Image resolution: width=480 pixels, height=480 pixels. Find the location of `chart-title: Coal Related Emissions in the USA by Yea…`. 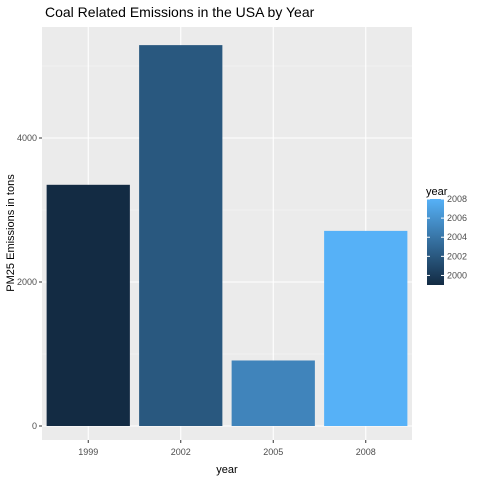

chart-title: Coal Related Emissions in the USA by Yea… is located at coordinates (180, 12).